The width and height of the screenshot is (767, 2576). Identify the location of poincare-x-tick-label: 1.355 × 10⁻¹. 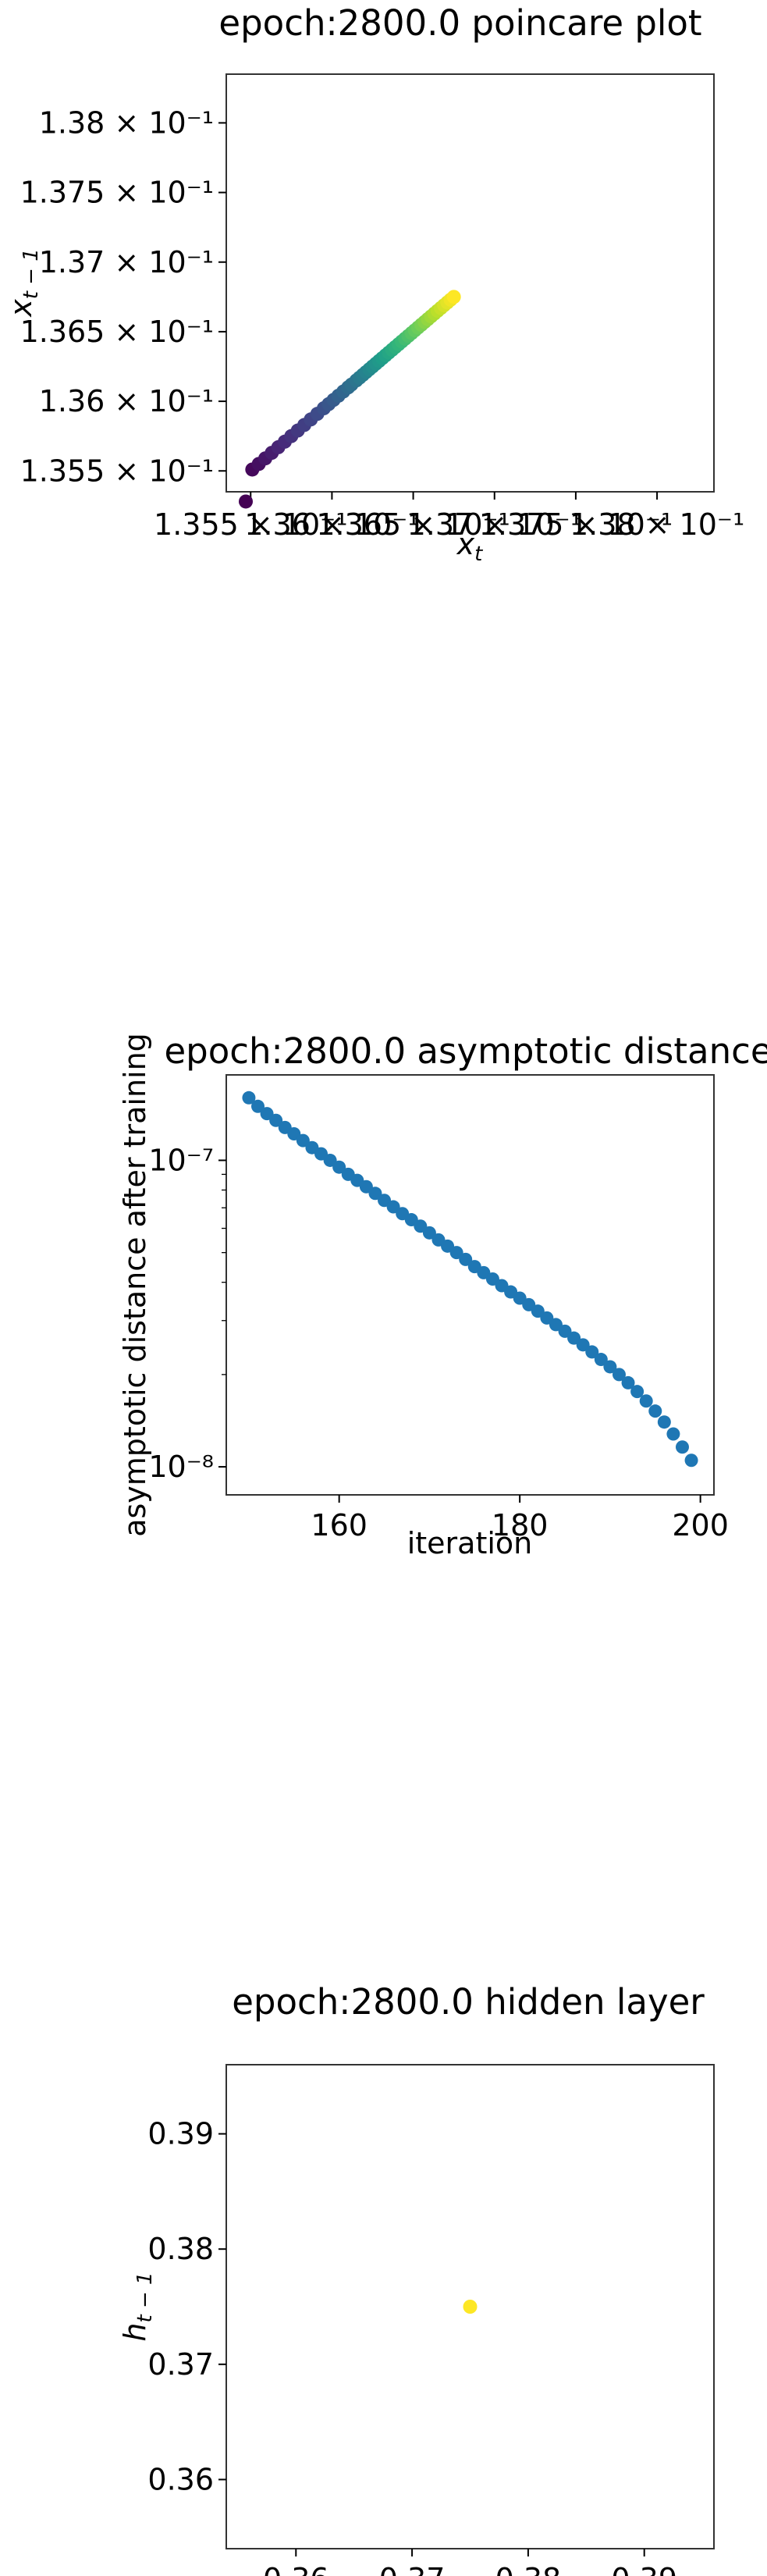
(250, 524).